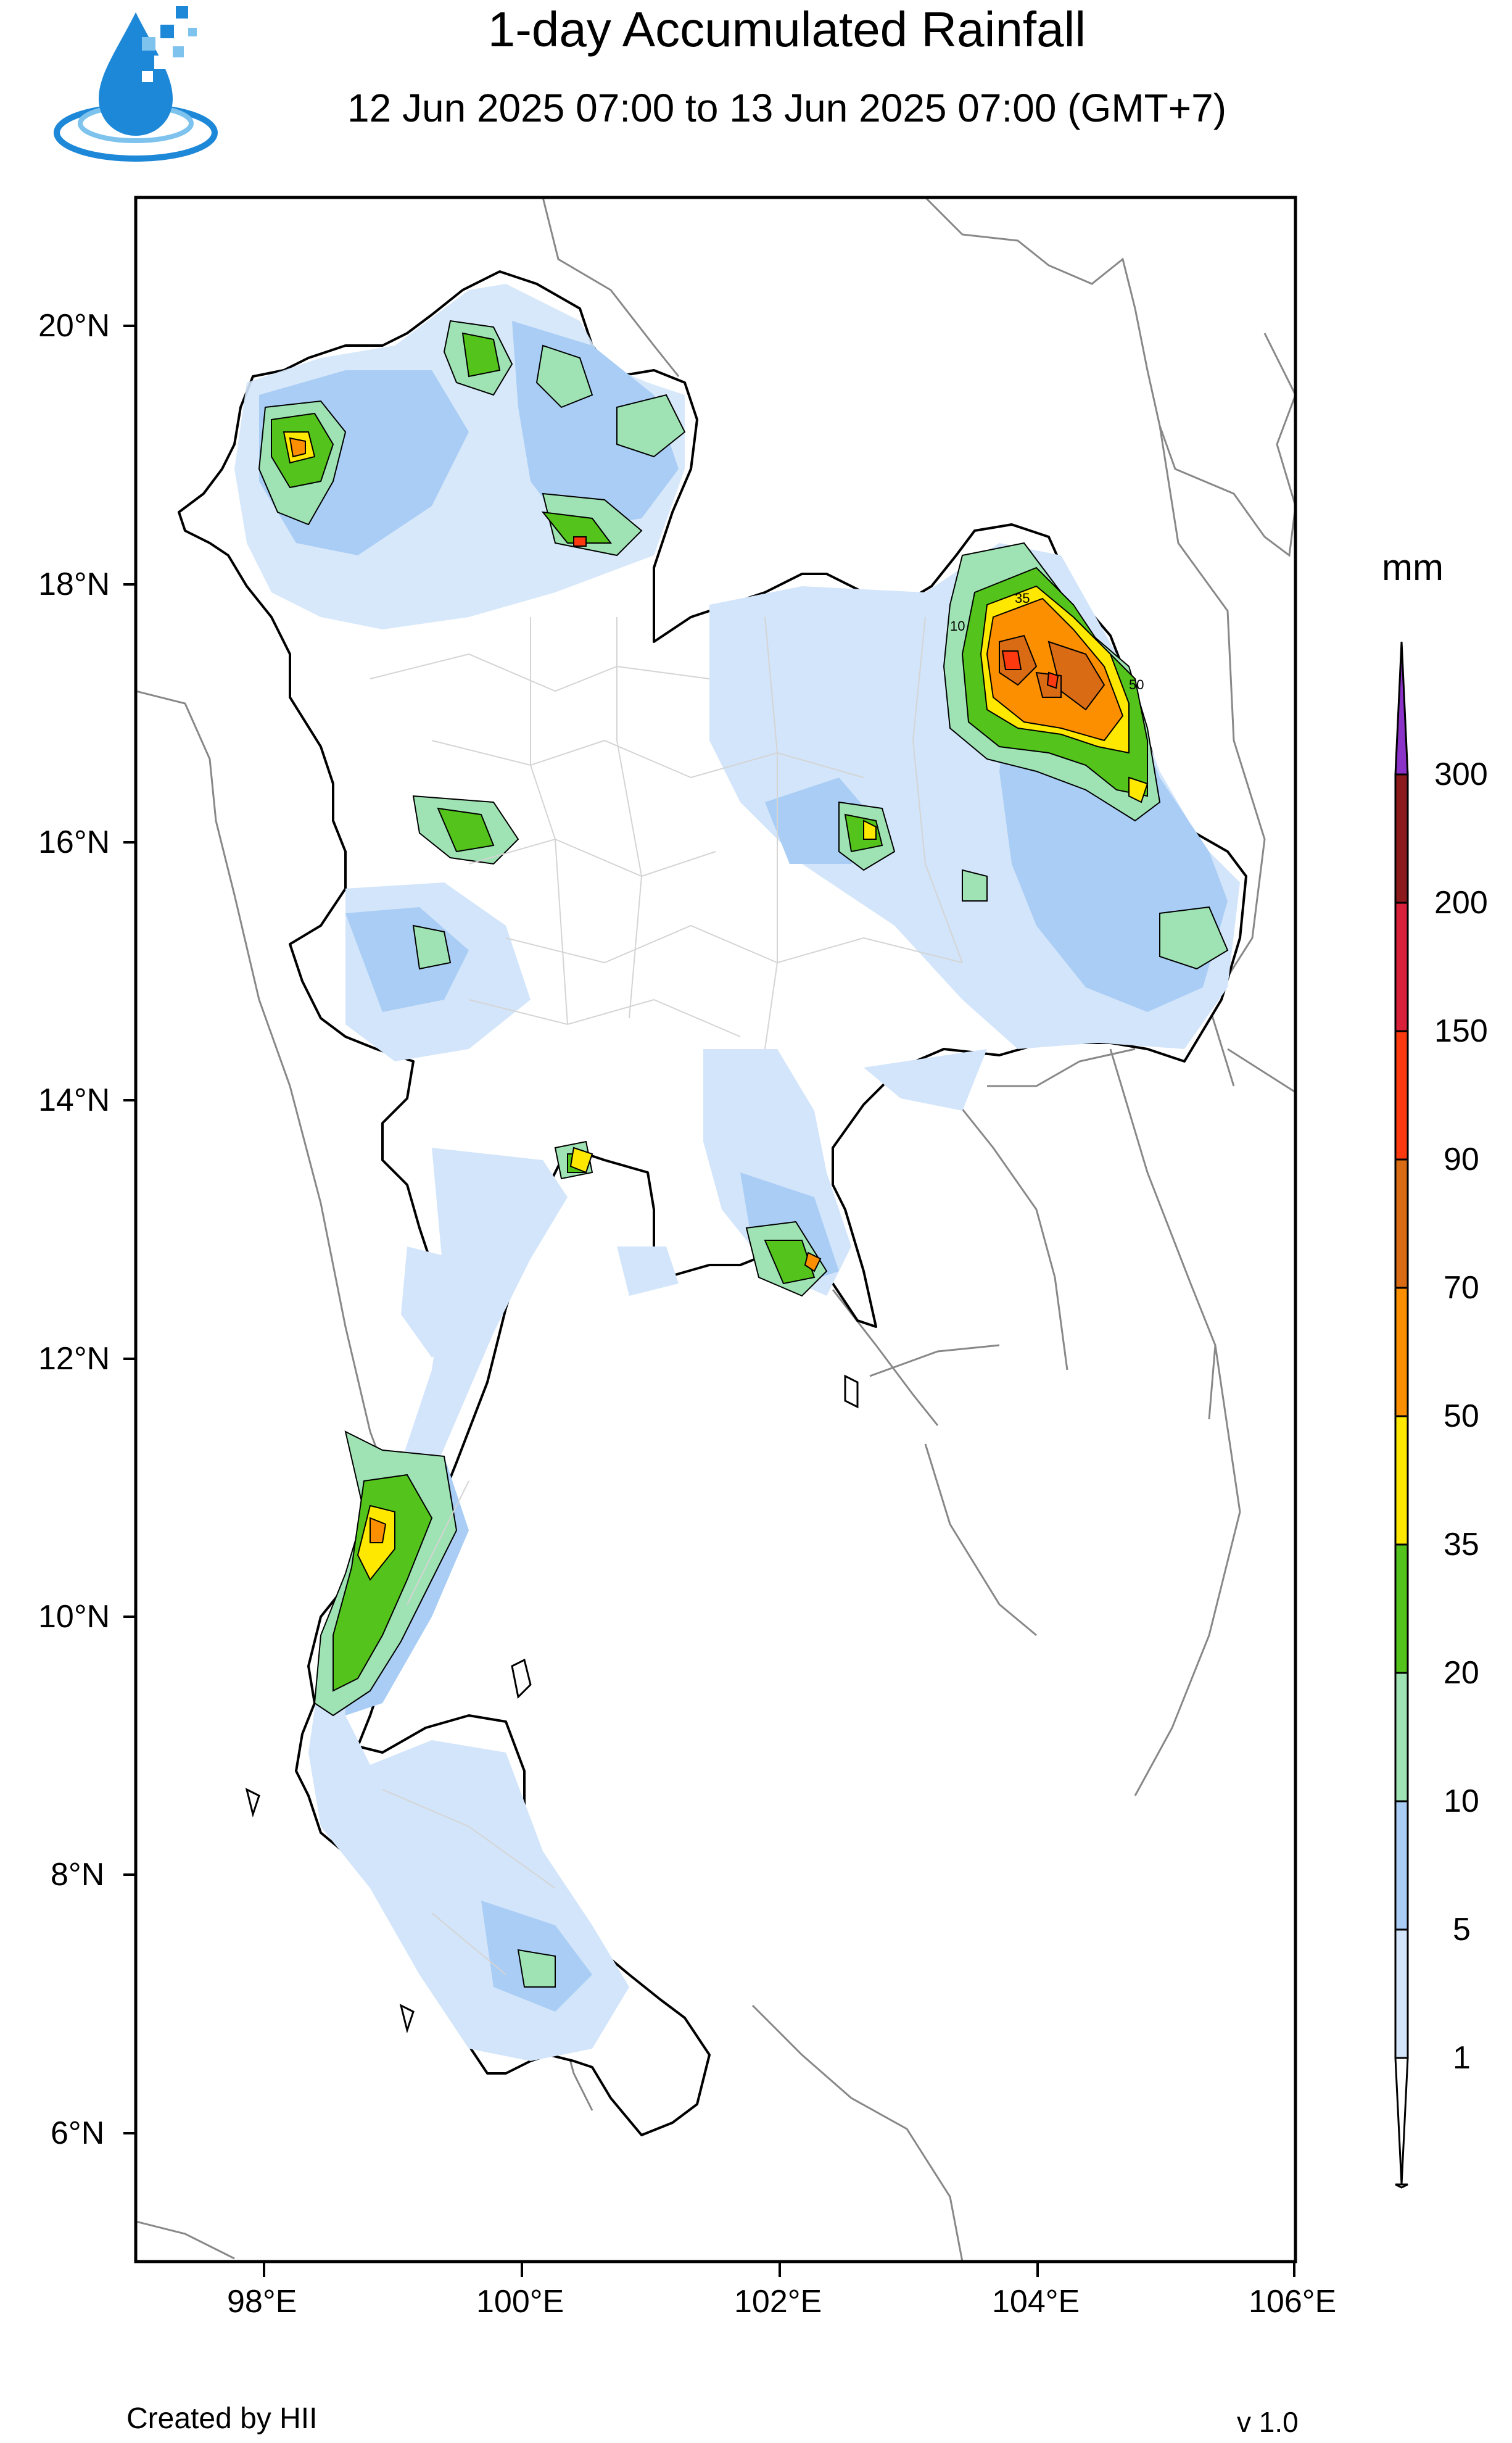 The image size is (1512, 2443). Describe the element at coordinates (1461, 1031) in the screenshot. I see `legend-label-150: 150` at that location.